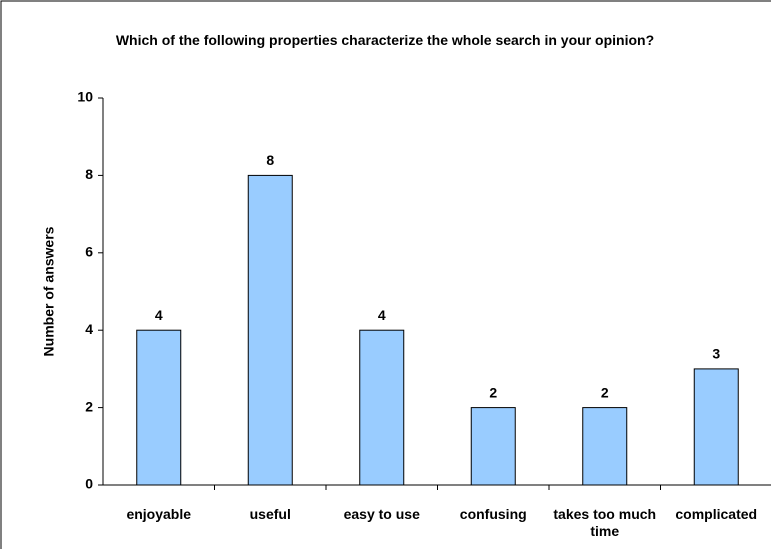 The width and height of the screenshot is (771, 549). Describe the element at coordinates (89, 484) in the screenshot. I see `y-tick-label: 0` at that location.